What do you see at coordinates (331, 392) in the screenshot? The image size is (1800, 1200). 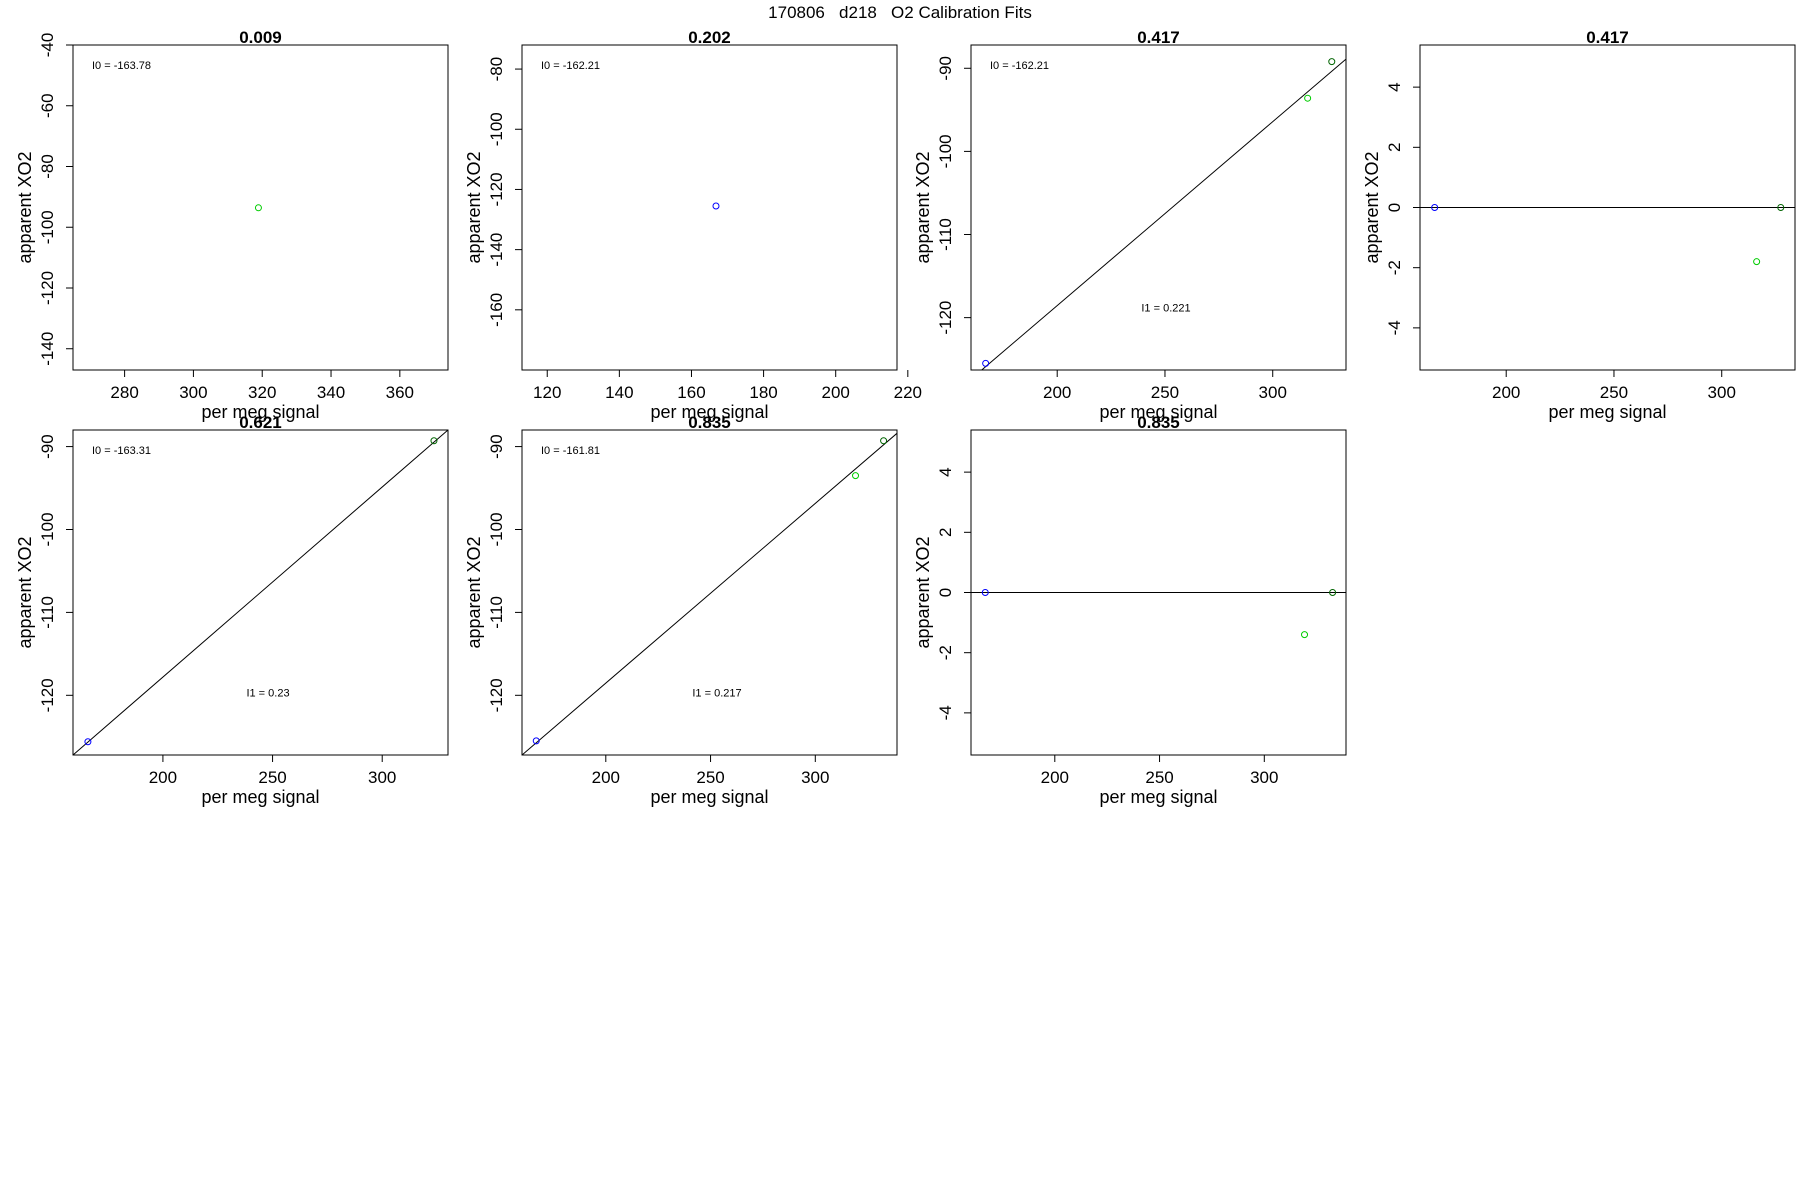 I see `x-tick-label: 340` at bounding box center [331, 392].